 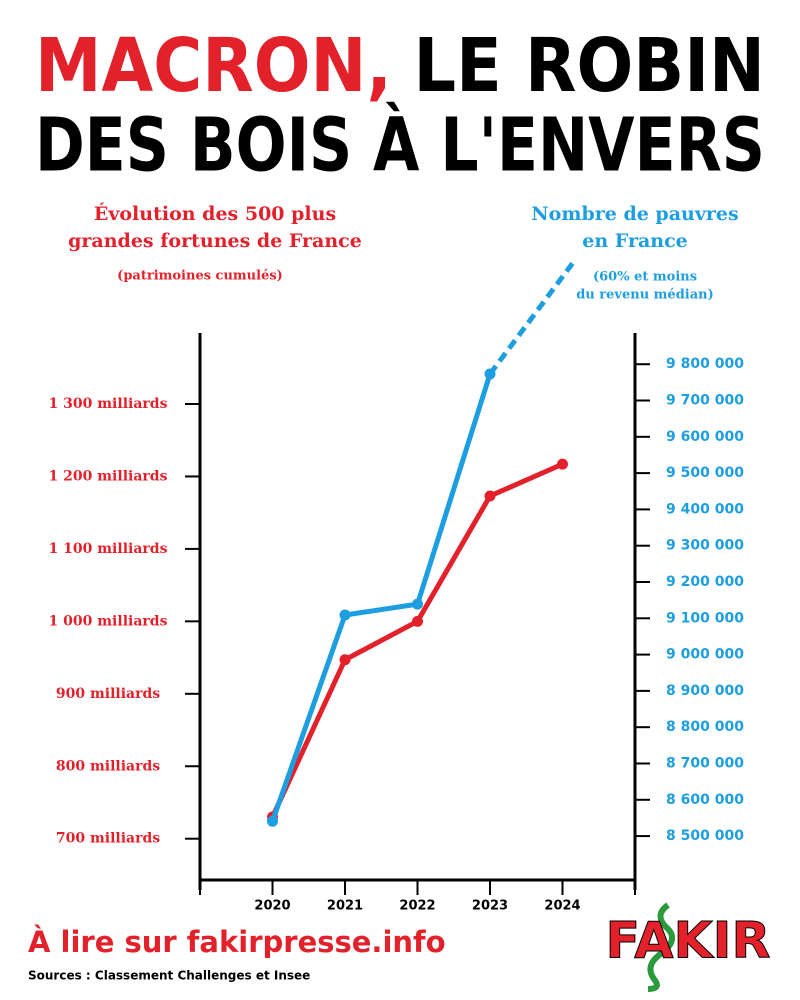 What do you see at coordinates (417, 906) in the screenshot?
I see `x-tick-label: 2022` at bounding box center [417, 906].